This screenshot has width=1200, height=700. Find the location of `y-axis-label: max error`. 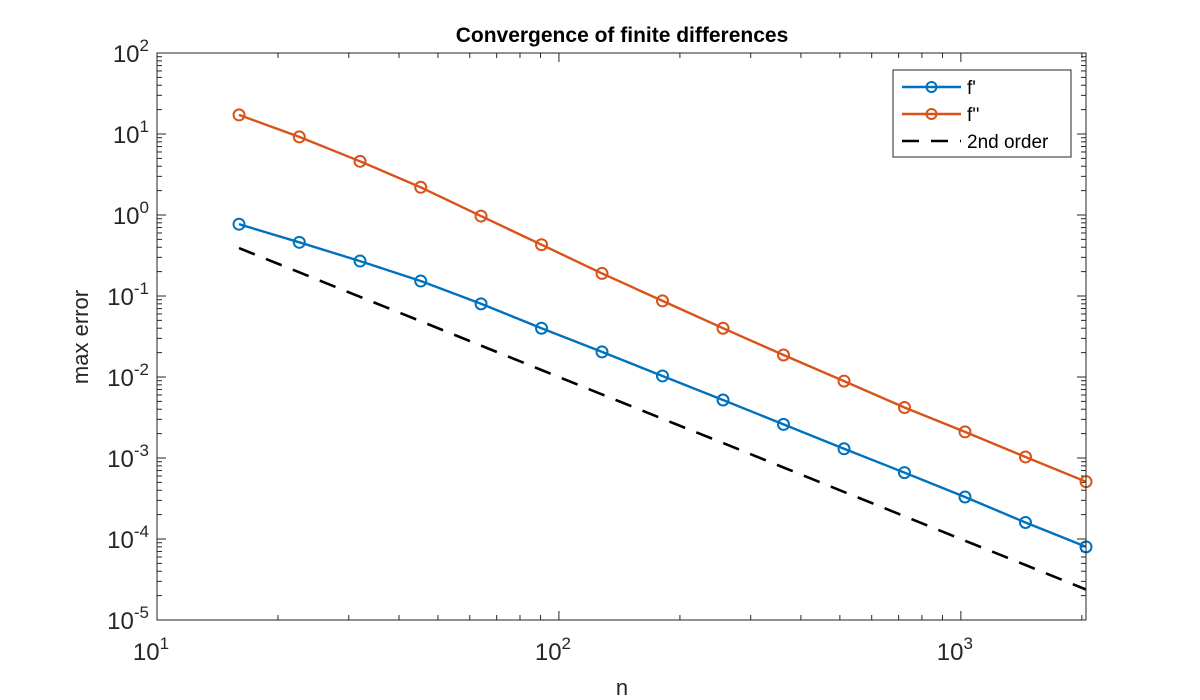

y-axis-label: max error is located at coordinates (80, 337).